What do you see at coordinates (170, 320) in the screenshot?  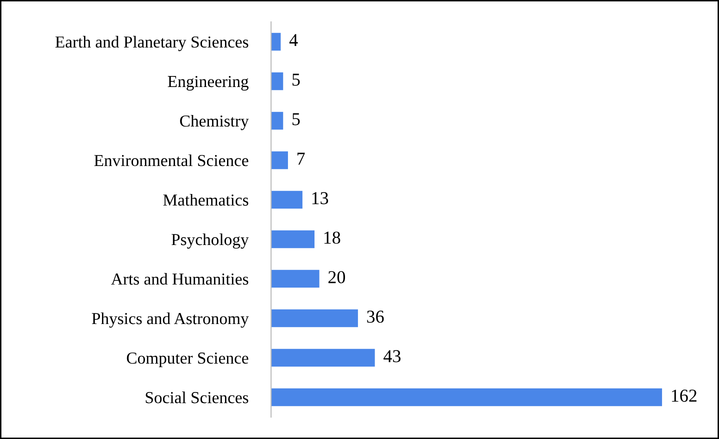 I see `y-tick-label: Physics and Astronomy` at bounding box center [170, 320].